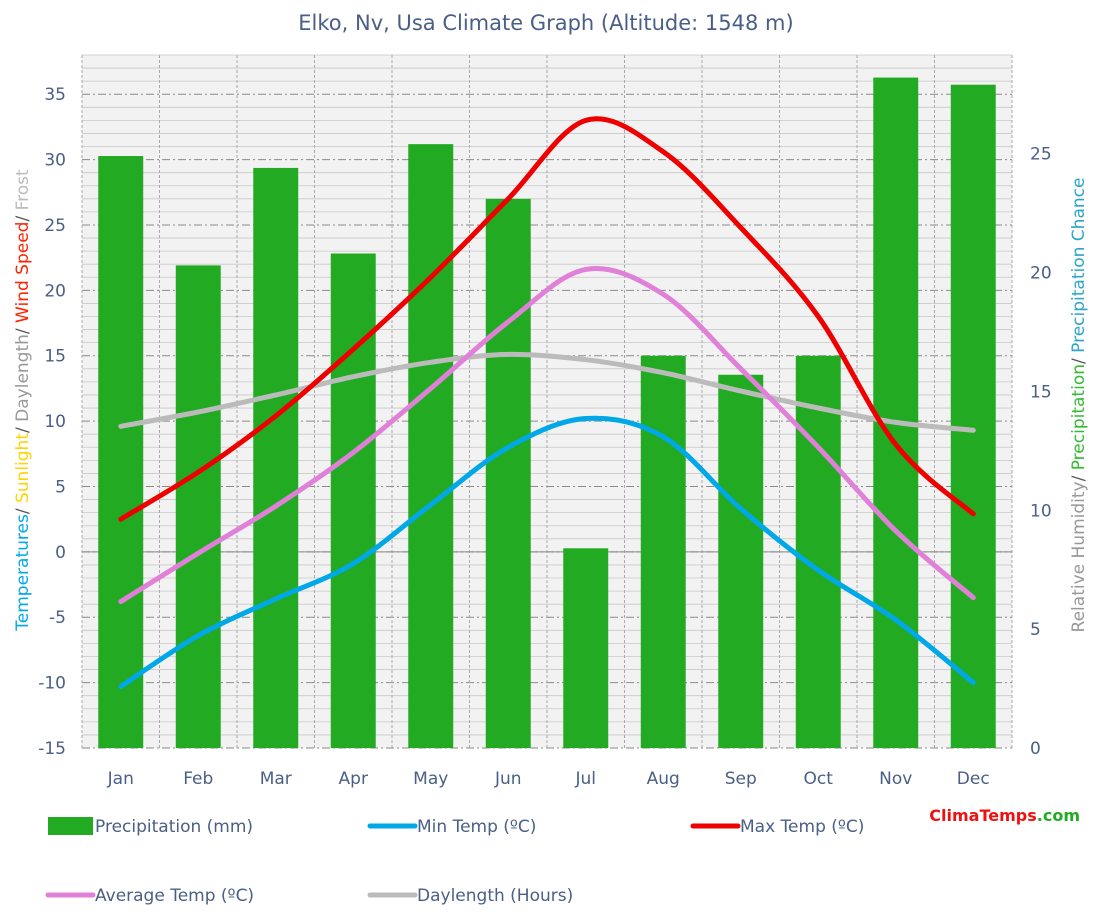 The width and height of the screenshot is (1093, 912). What do you see at coordinates (55, 161) in the screenshot?
I see `left-tick-label: 30` at bounding box center [55, 161].